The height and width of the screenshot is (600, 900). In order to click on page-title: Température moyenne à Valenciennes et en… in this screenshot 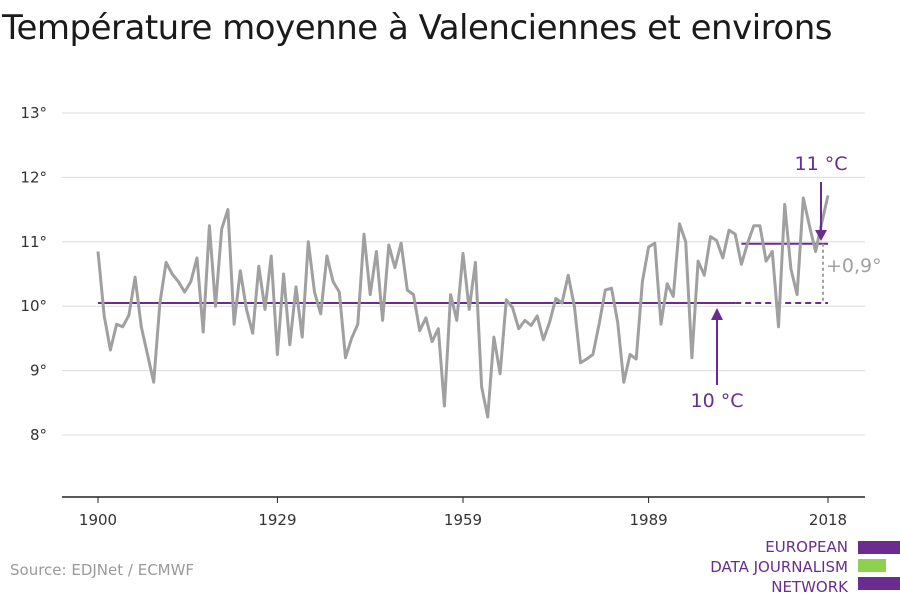, I will do `click(417, 28)`.